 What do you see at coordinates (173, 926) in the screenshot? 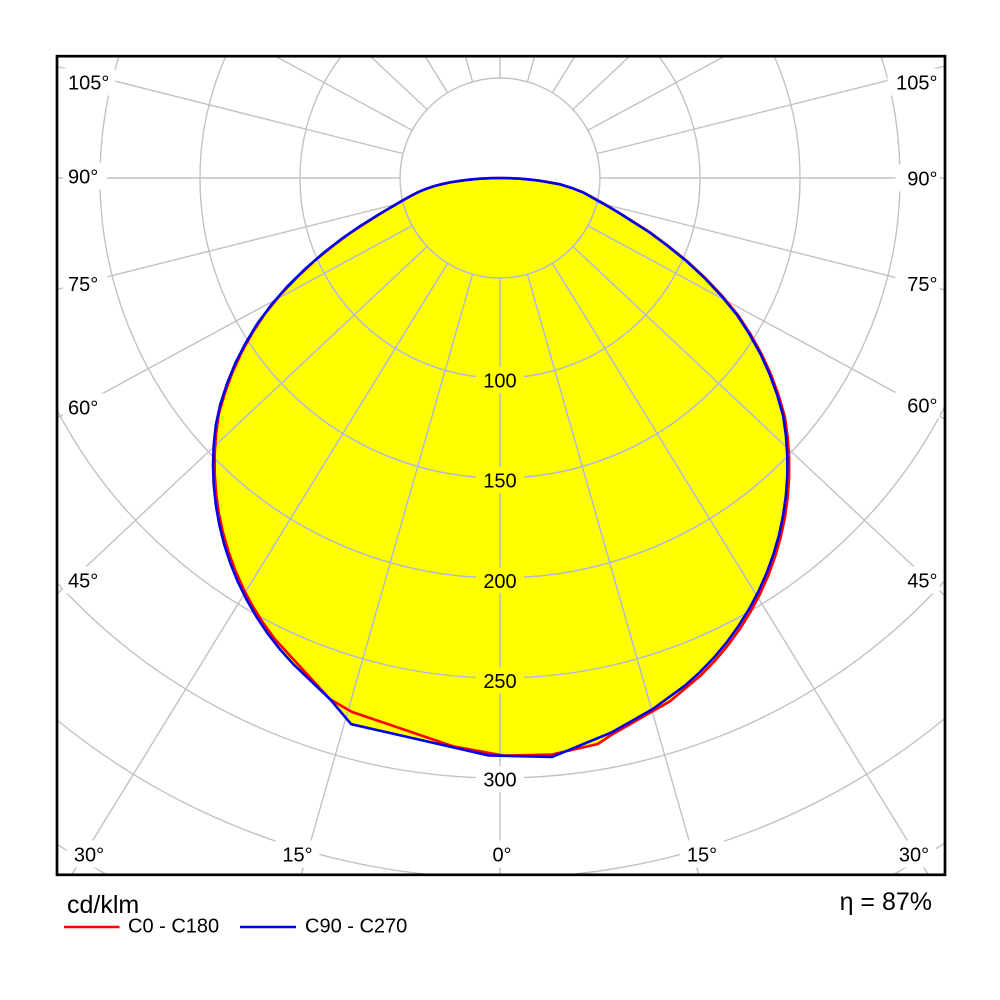
I see `svg-text: C0 - C180` at bounding box center [173, 926].